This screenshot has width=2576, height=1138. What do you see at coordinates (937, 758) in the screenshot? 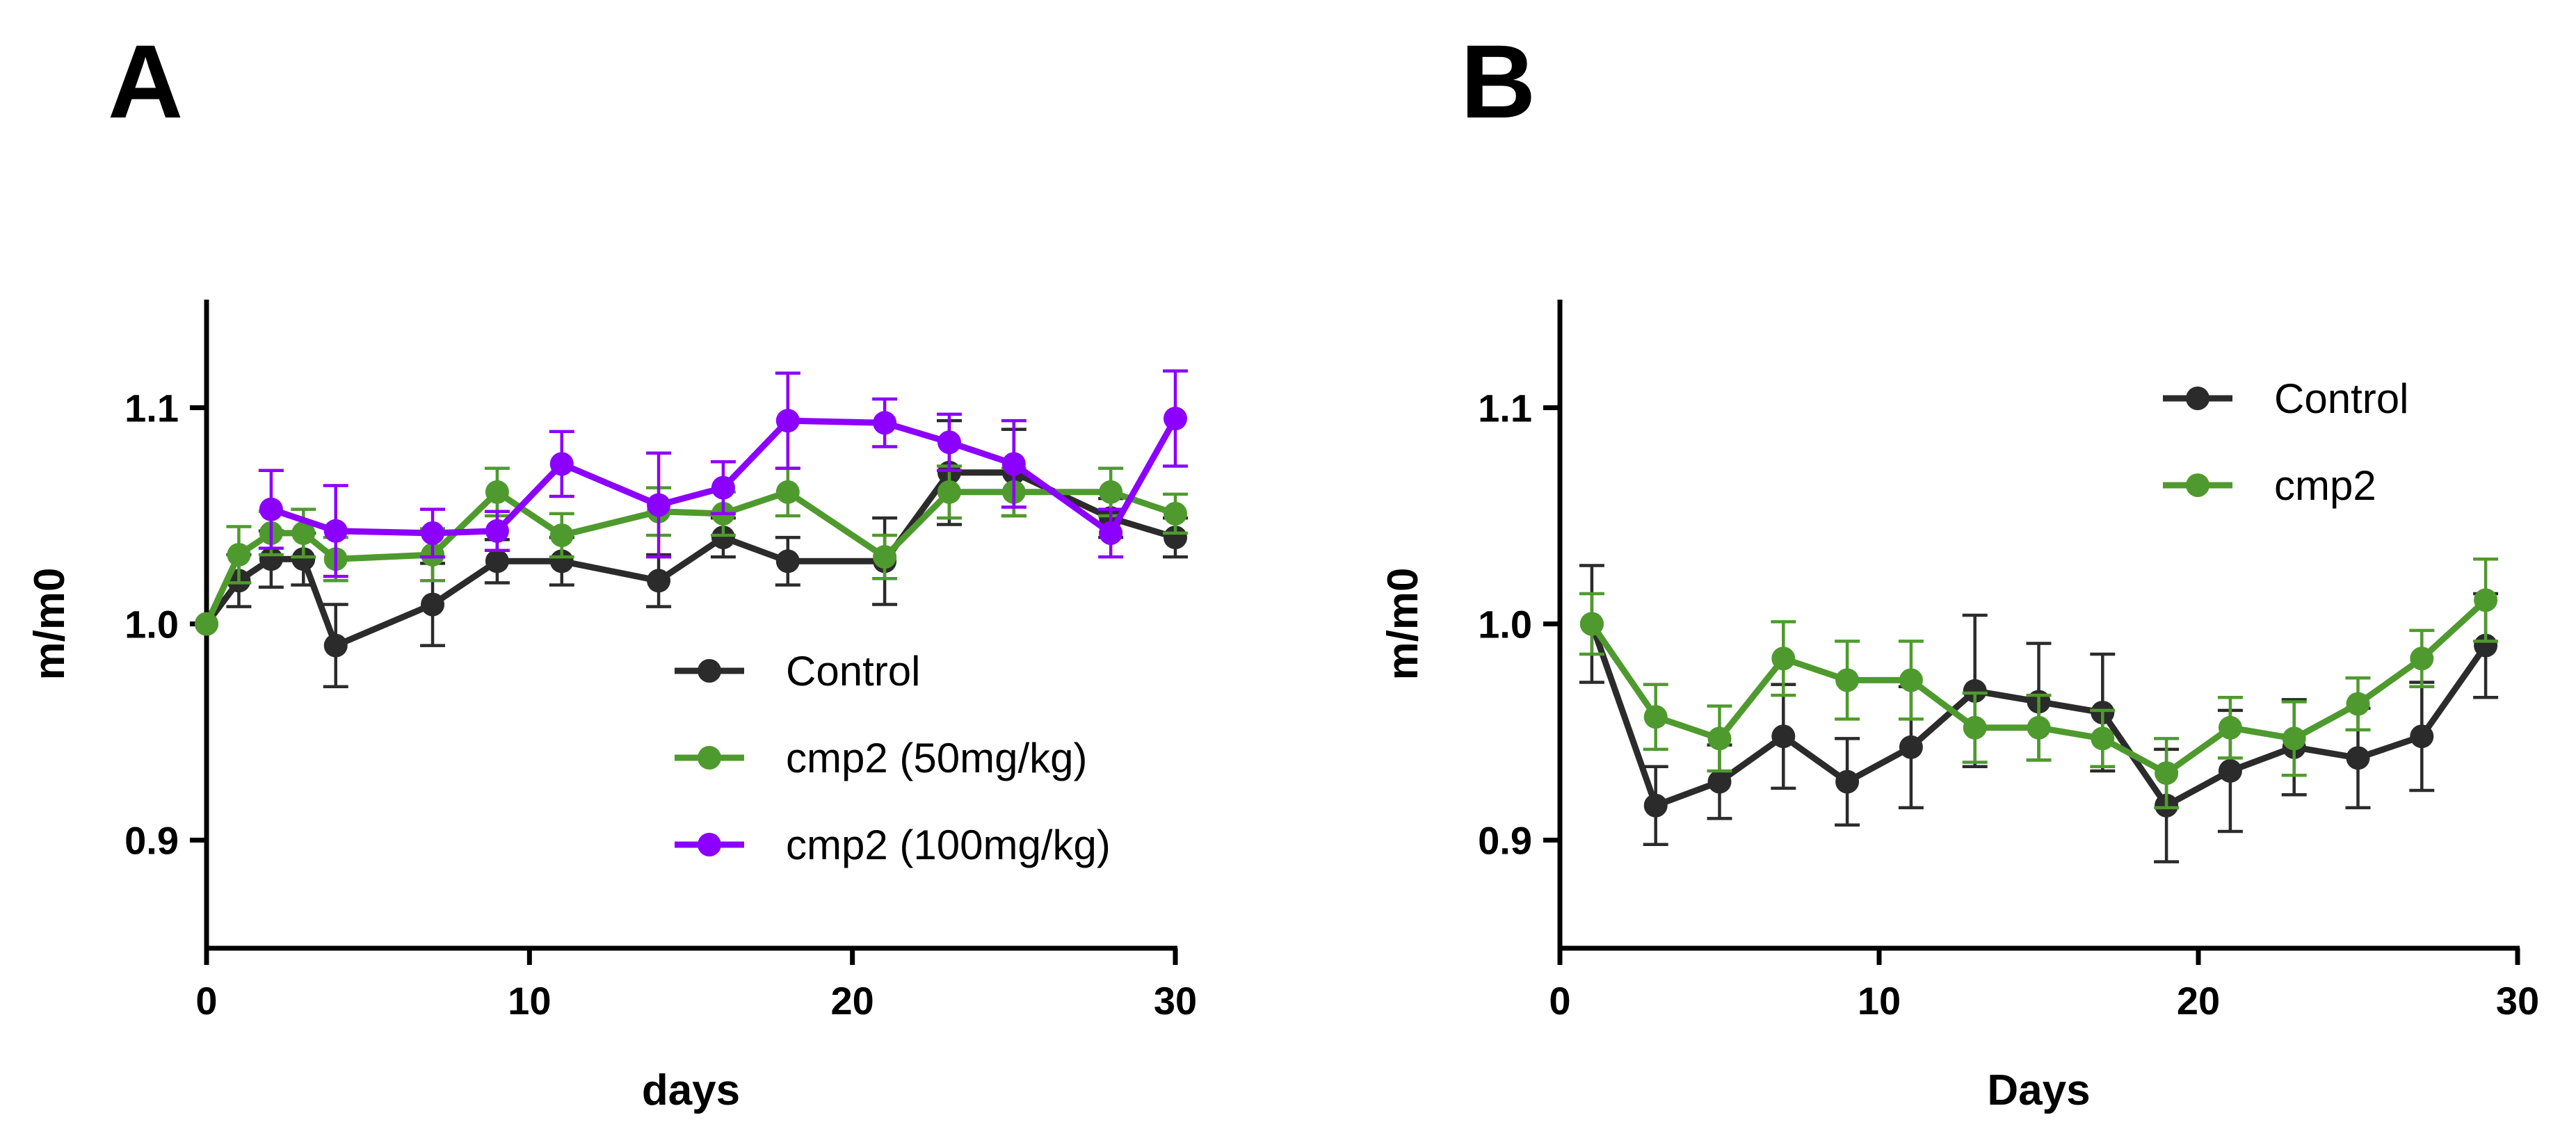
I see `legend-label: cmp2 (50mg/kg)` at bounding box center [937, 758].